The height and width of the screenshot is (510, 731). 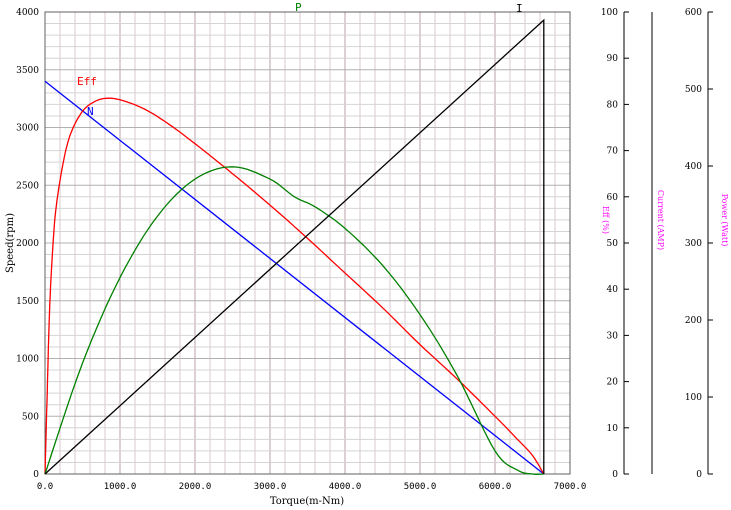 I want to click on right-axis-tick-label: 60, so click(x=613, y=198).